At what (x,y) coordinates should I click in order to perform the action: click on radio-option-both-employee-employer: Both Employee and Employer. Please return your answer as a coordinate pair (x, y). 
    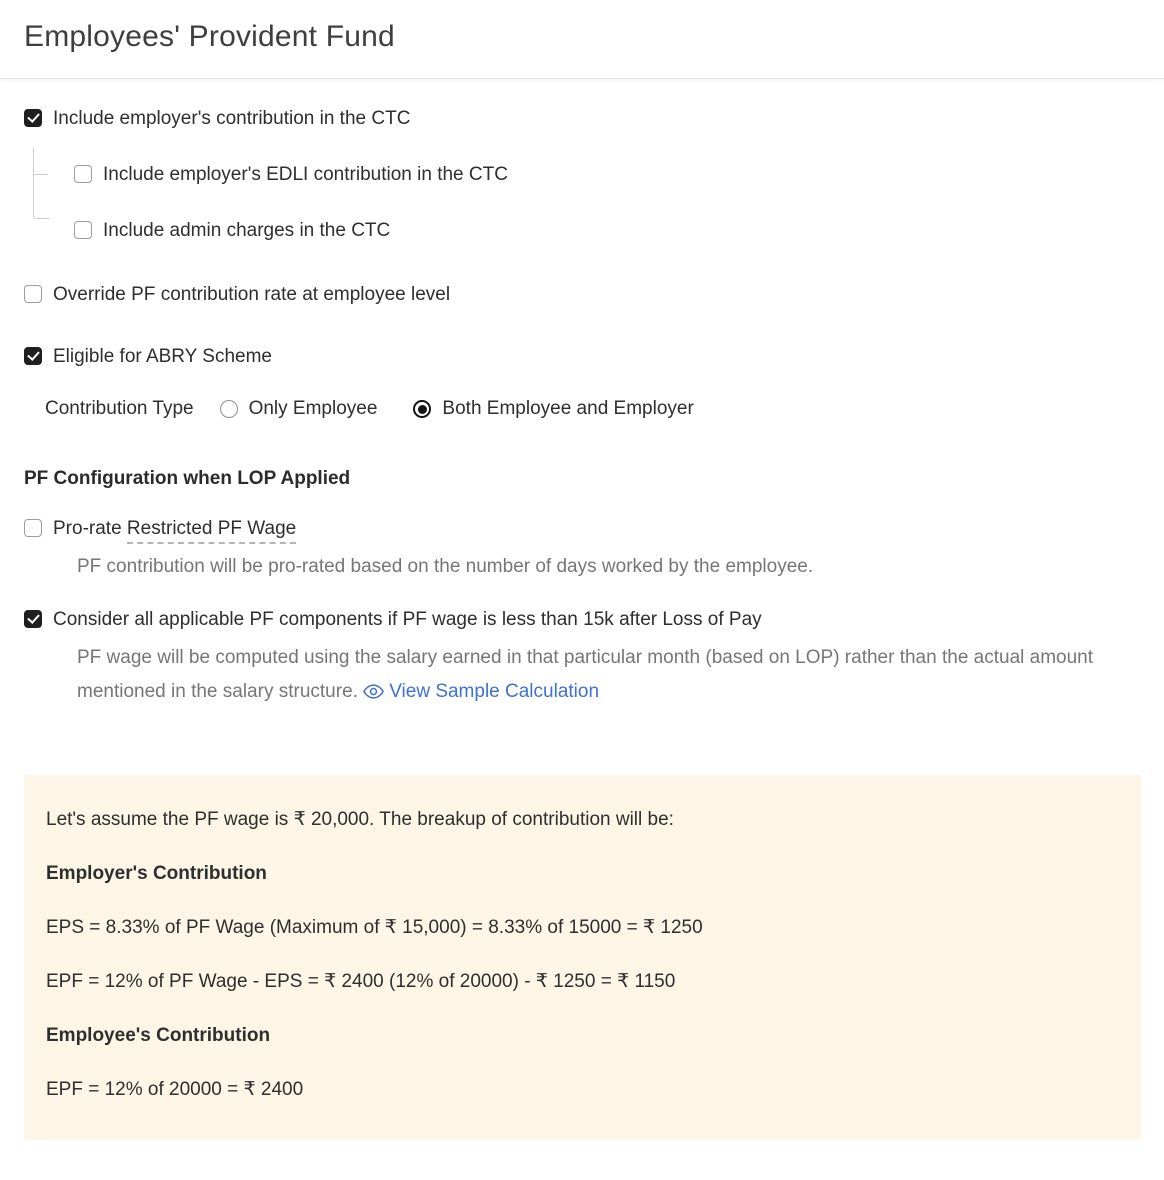
    Looking at the image, I should click on (553, 409).